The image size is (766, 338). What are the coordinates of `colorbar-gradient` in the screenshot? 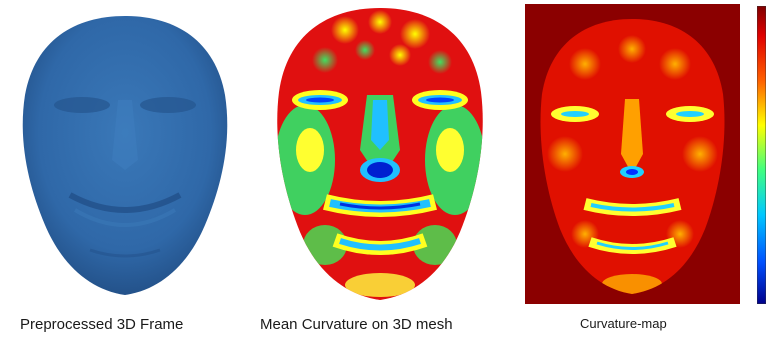 It's located at (761, 155).